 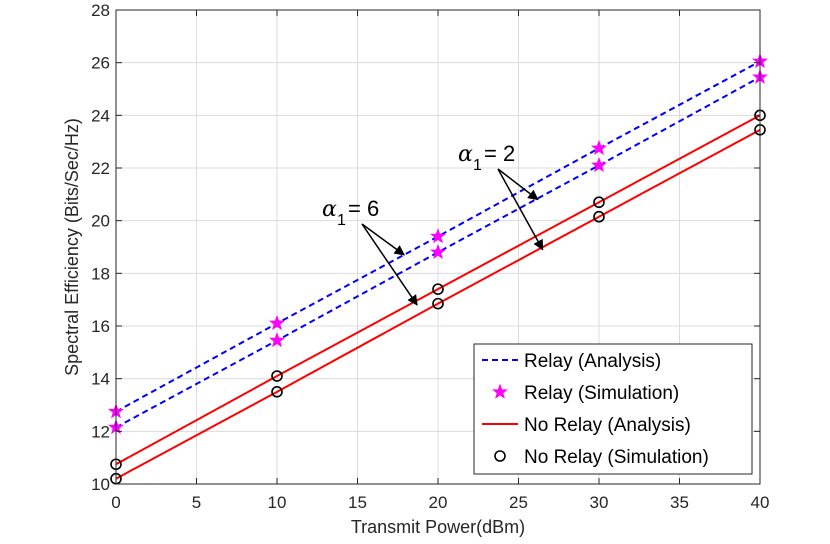 I want to click on y-tick-label: 20, so click(x=100, y=221).